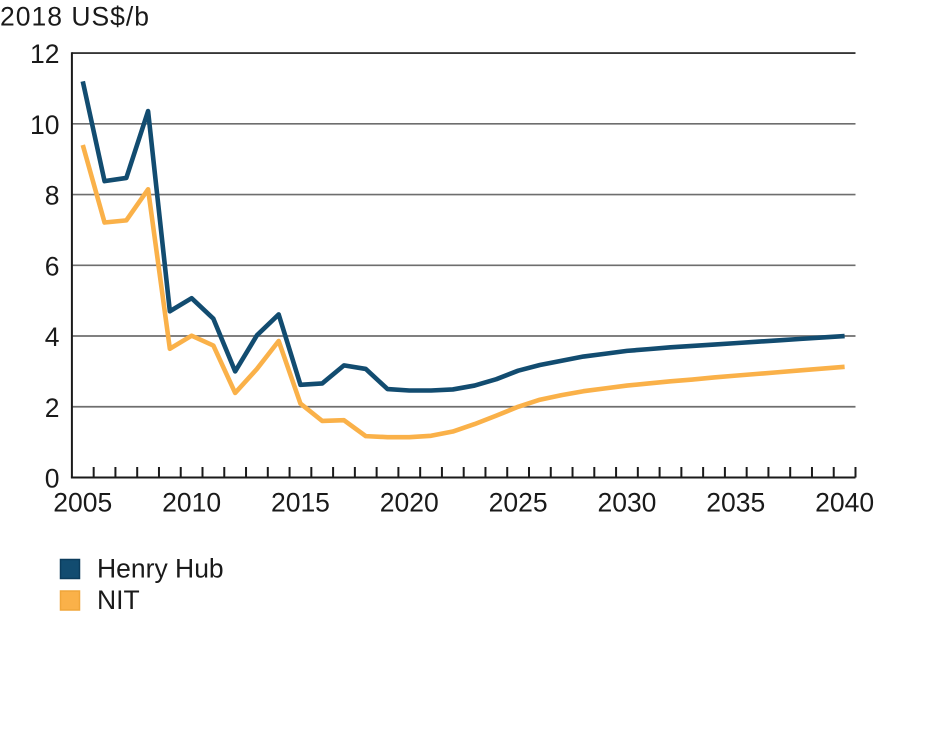  What do you see at coordinates (735, 502) in the screenshot?
I see `svg-text: 2035` at bounding box center [735, 502].